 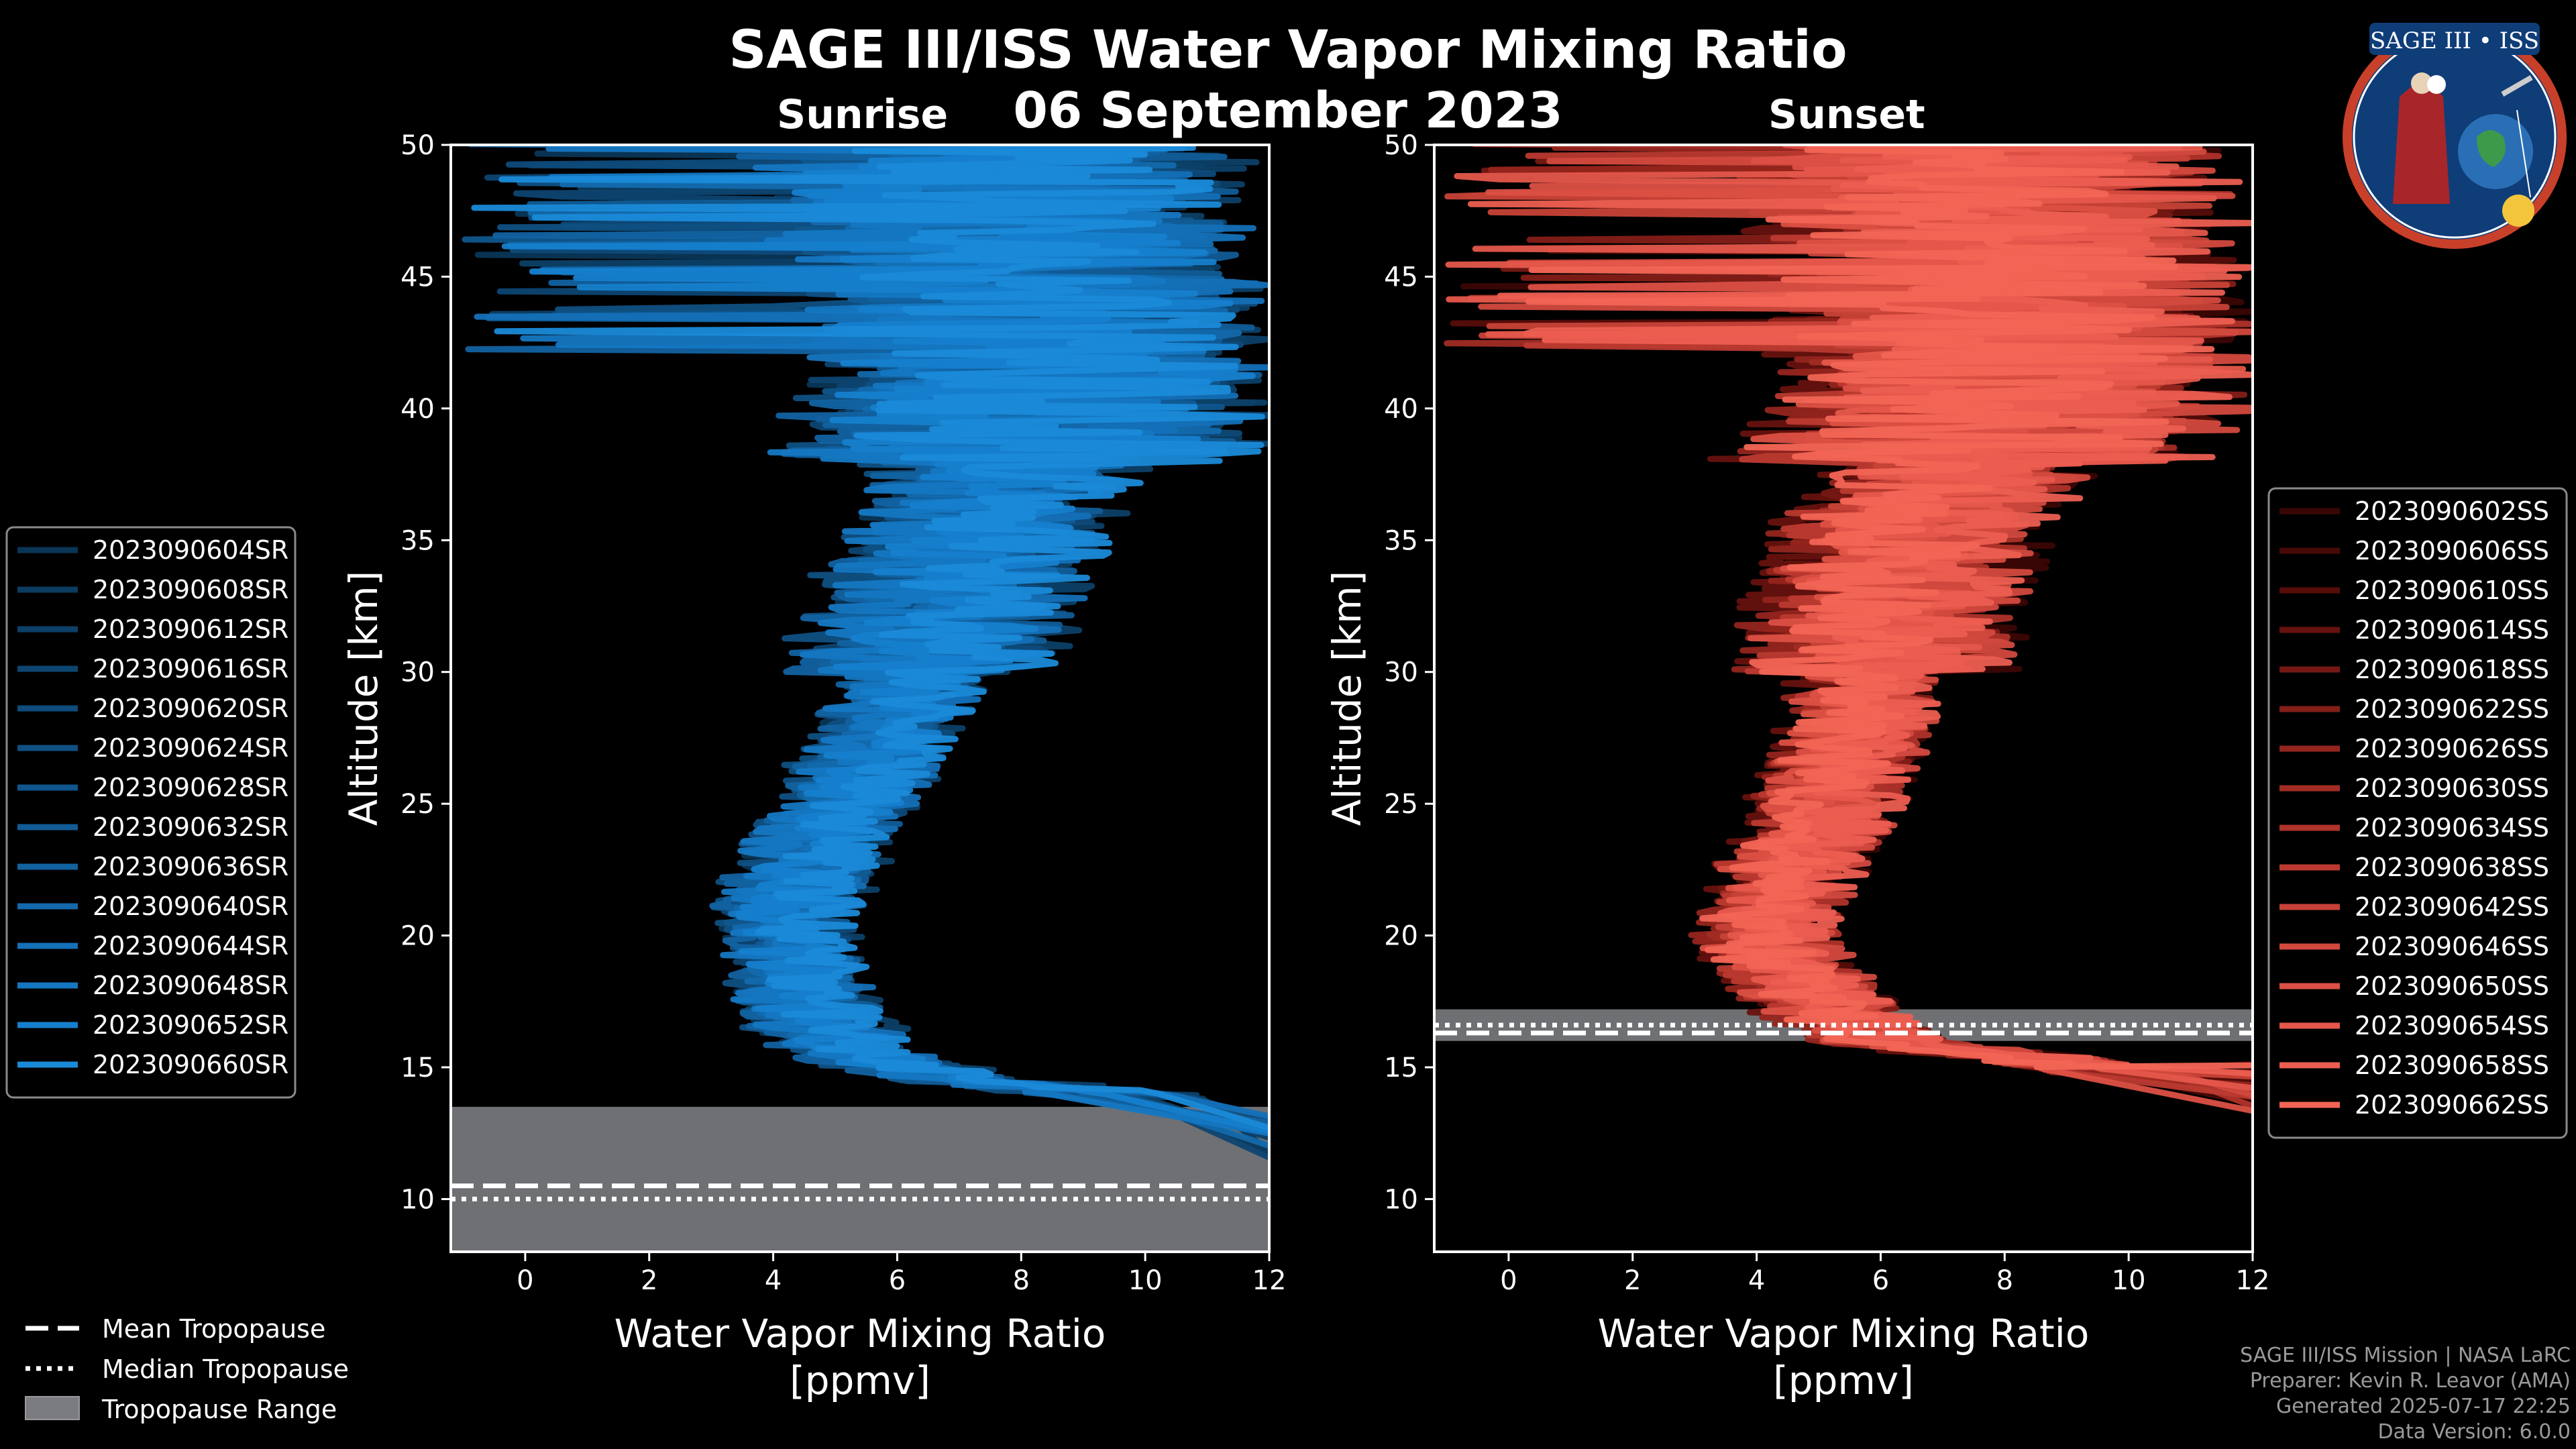 I want to click on sunrise-legend-label-2023090640SR: 2023090640SR, so click(x=190, y=906).